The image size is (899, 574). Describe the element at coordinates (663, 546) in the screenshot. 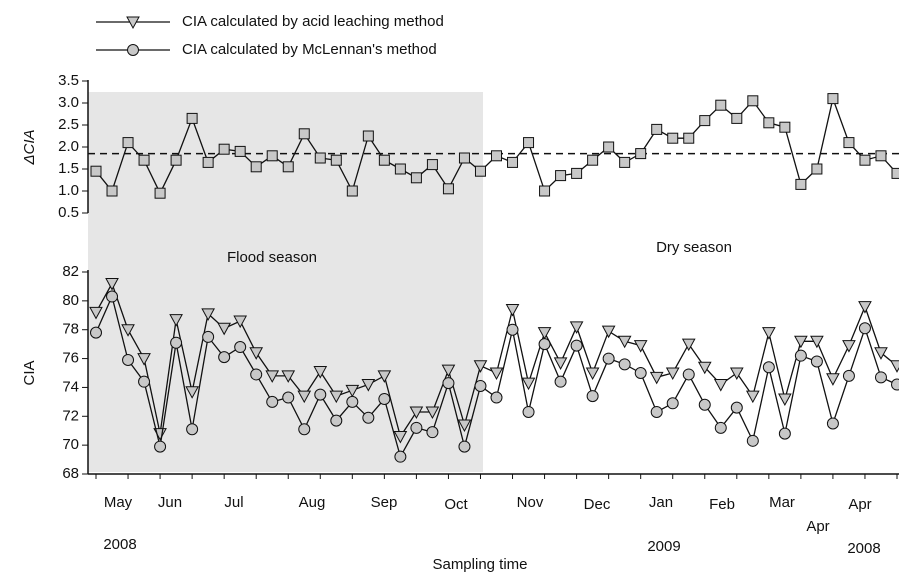

I see `year-label: 2009` at that location.